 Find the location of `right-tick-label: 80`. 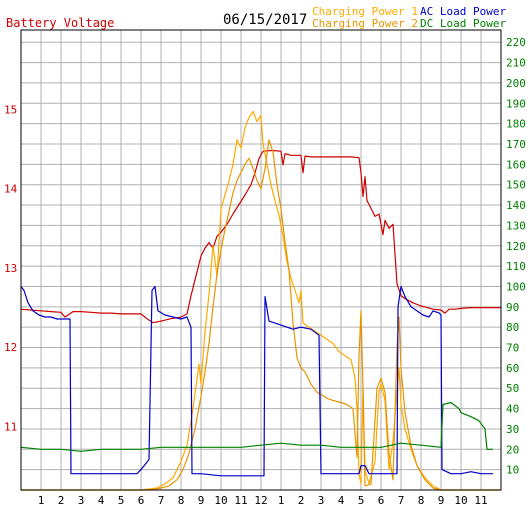

right-tick-label: 80 is located at coordinates (512, 327).